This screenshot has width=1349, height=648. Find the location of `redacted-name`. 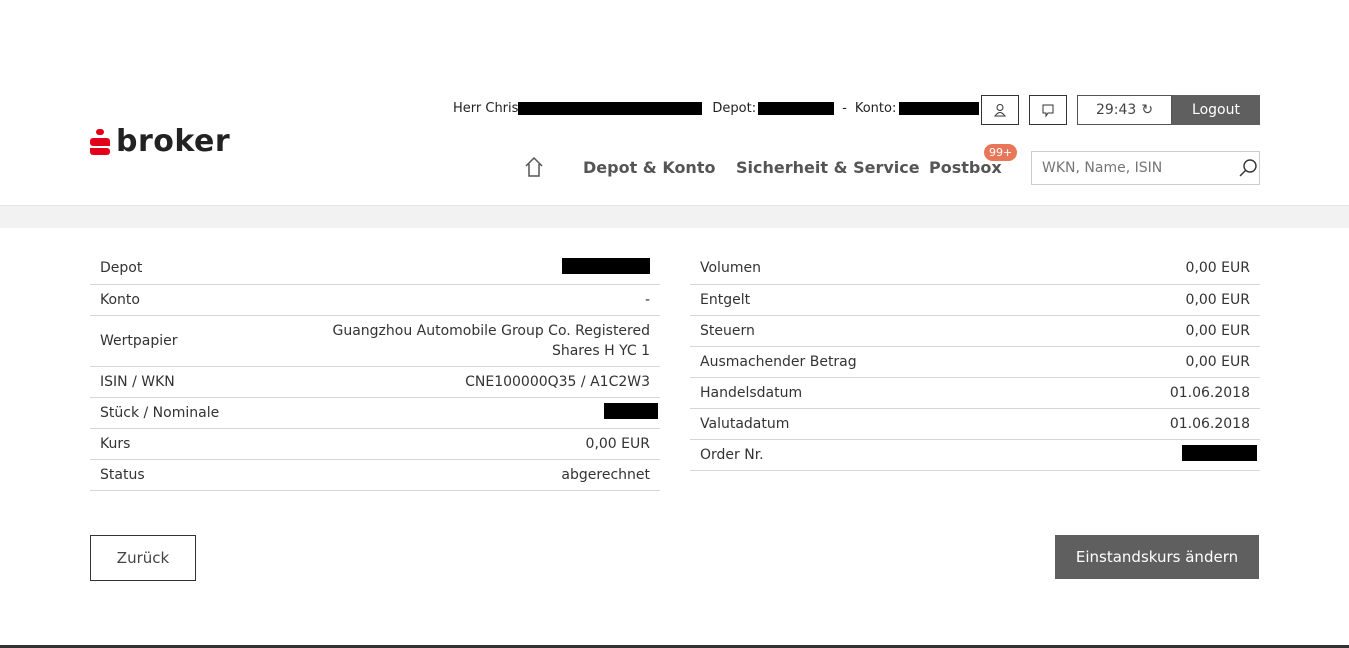

redacted-name is located at coordinates (610, 108).